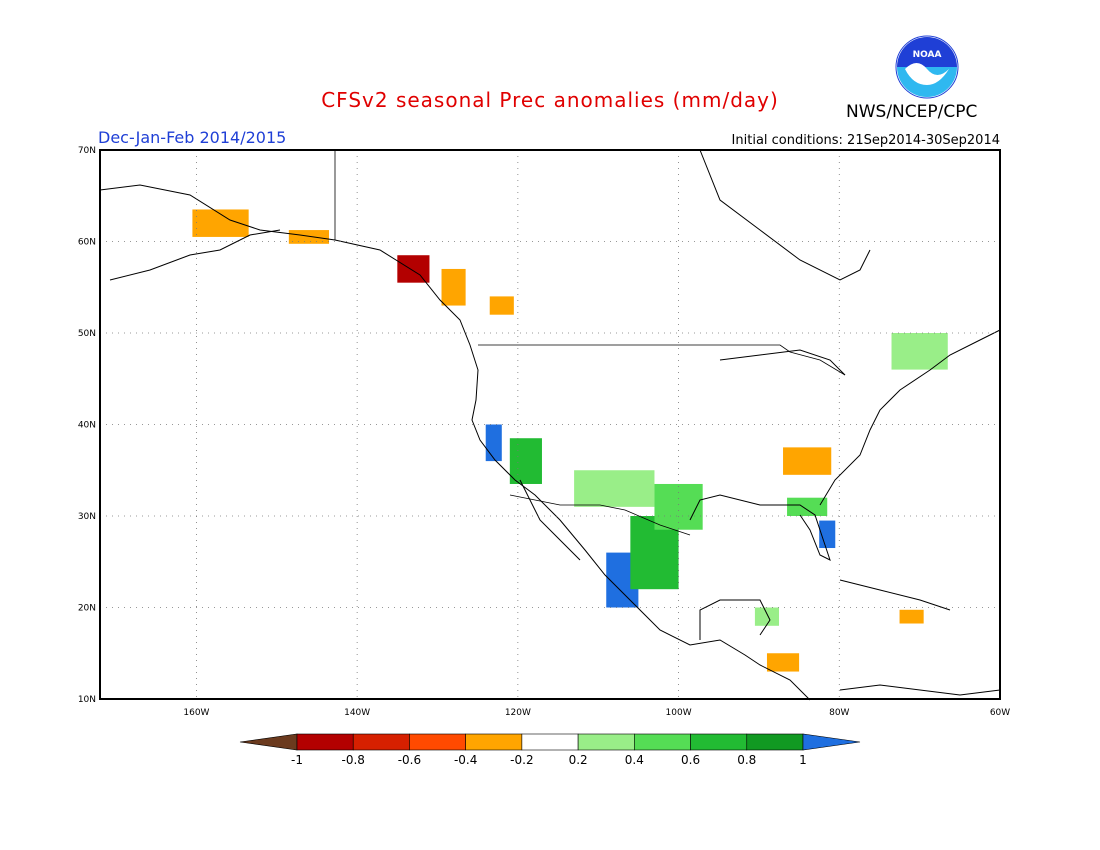 This screenshot has width=1100, height=850. Describe the element at coordinates (409, 760) in the screenshot. I see `colorbar-label: -0.6` at that location.